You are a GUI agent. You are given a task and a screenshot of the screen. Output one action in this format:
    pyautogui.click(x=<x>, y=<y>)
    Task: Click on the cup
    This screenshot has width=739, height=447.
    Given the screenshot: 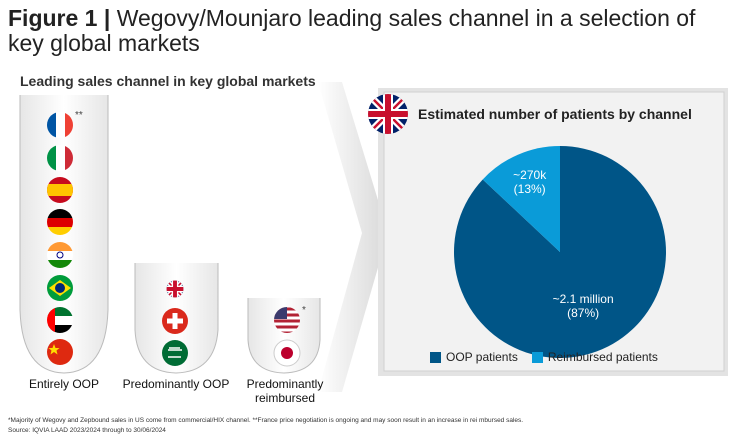 What is the action you would take?
    pyautogui.click(x=284, y=336)
    